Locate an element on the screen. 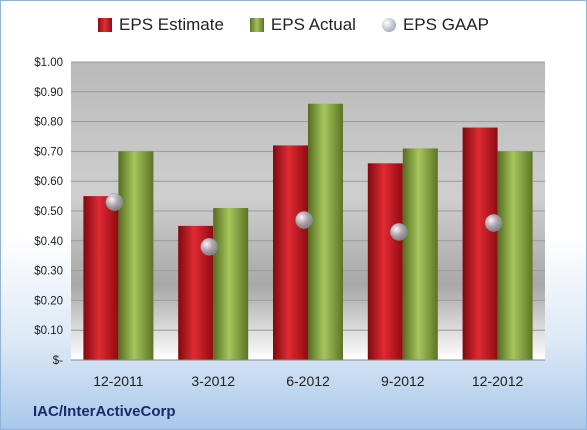 The height and width of the screenshot is (430, 587). y-tick-label: $0.20 is located at coordinates (48, 301).